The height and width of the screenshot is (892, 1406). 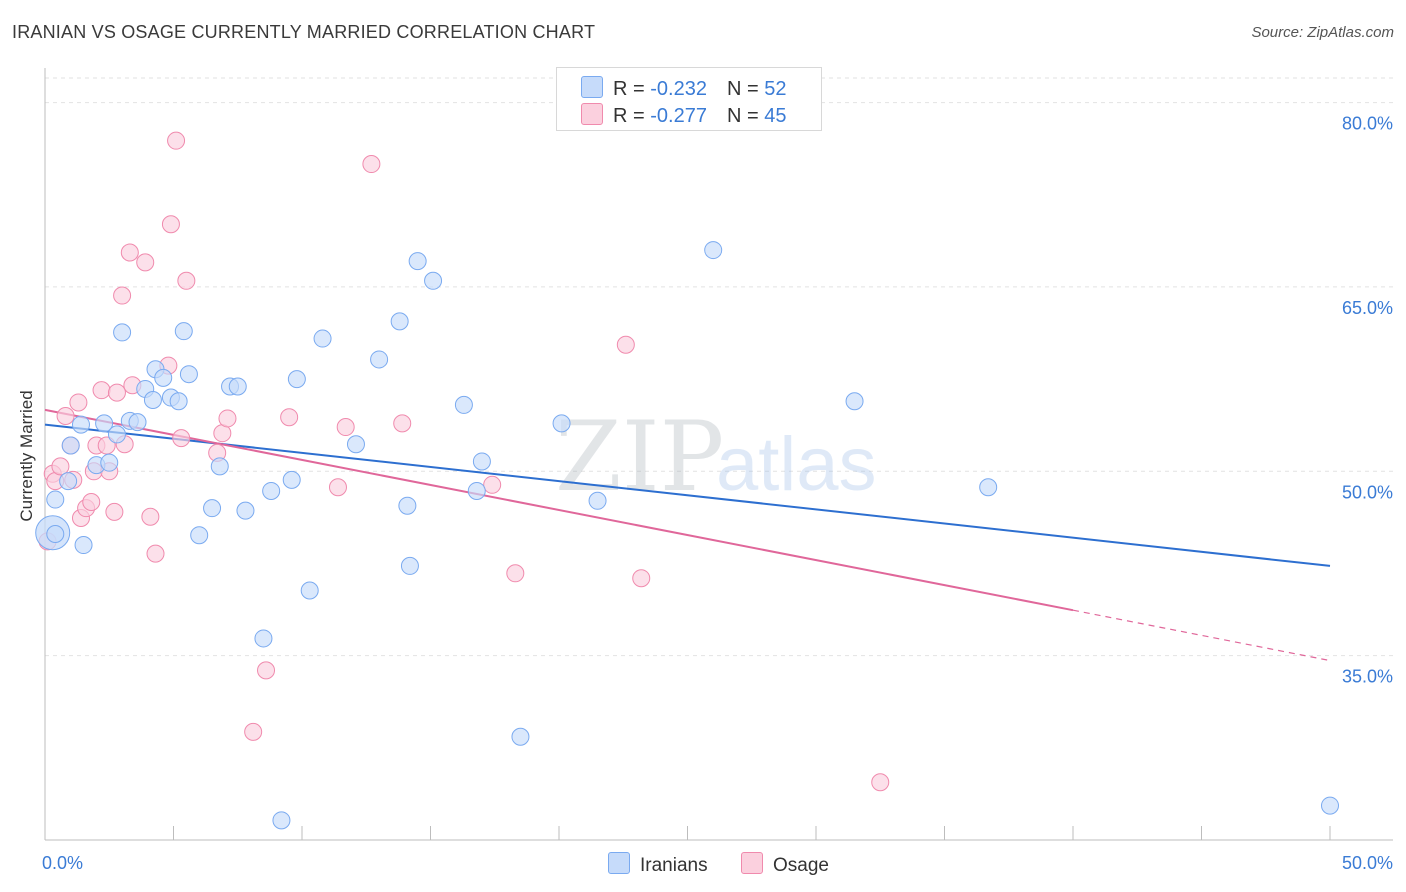 I want to click on trend-line-osage-extension, so click(x=1201, y=635).